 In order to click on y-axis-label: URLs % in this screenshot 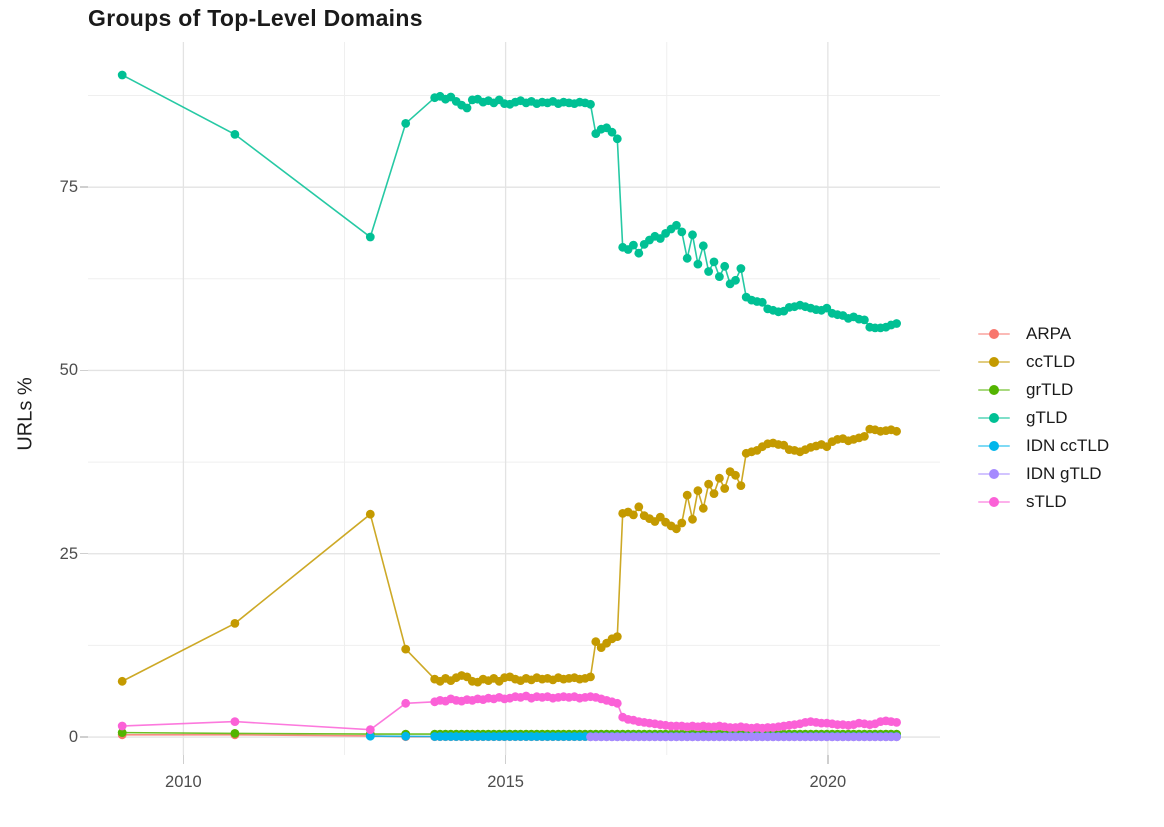, I will do `click(25, 414)`.